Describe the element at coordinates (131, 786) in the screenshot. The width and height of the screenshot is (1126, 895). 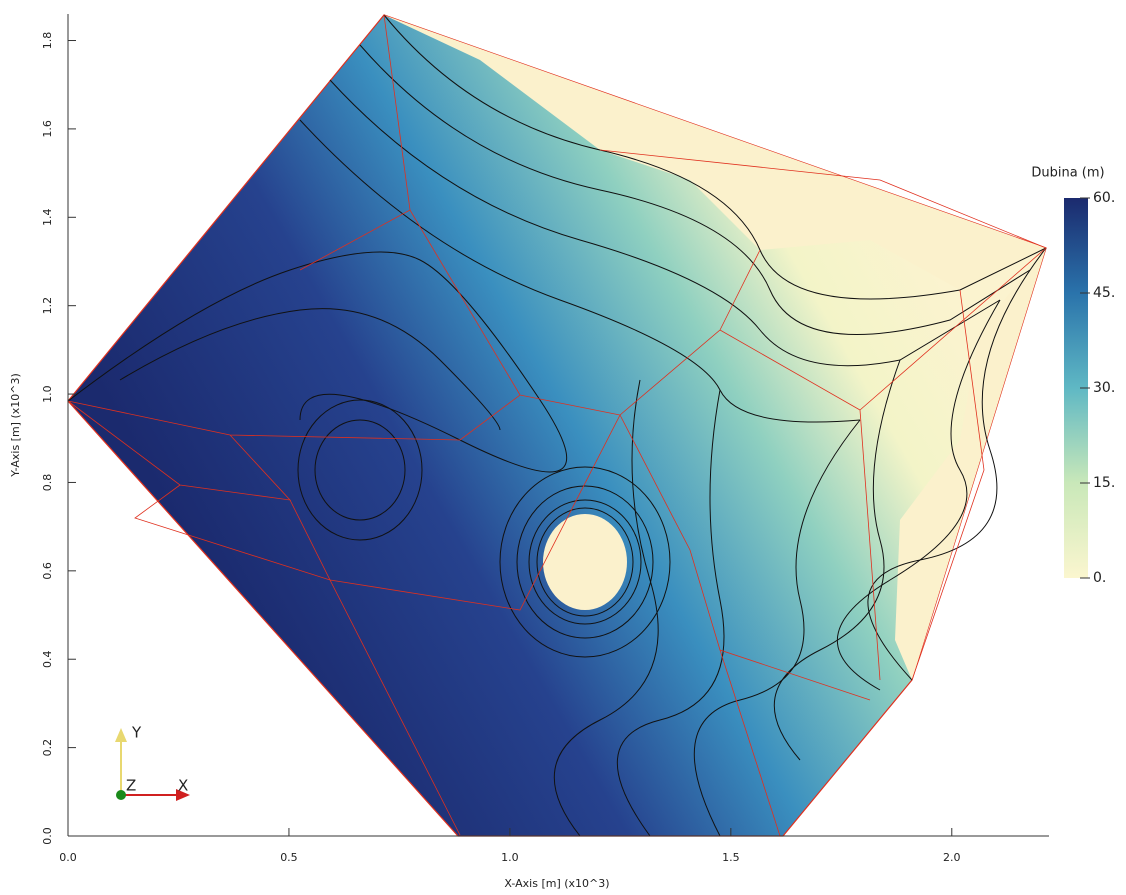
I see `triad-z-label: Z` at that location.